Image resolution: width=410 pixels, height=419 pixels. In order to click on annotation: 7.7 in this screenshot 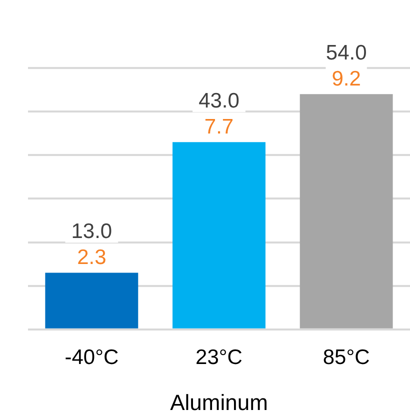, I will do `click(219, 126)`.